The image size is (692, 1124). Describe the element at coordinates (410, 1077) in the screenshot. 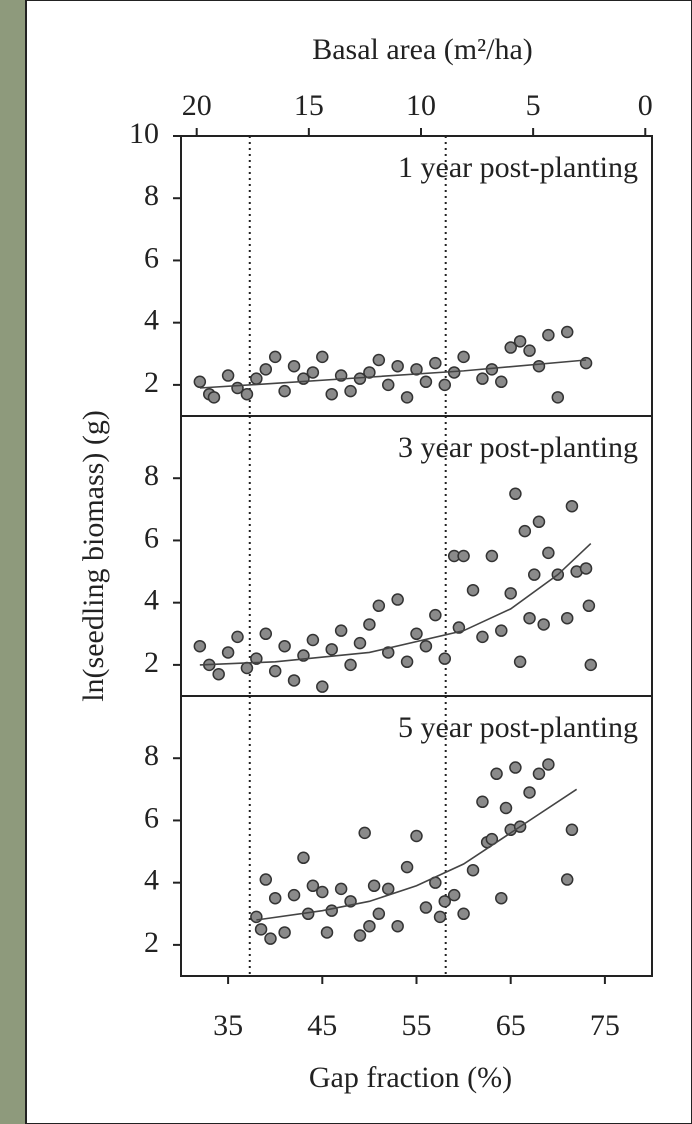

I see `x-axis-title: Gap fraction (%)` at that location.